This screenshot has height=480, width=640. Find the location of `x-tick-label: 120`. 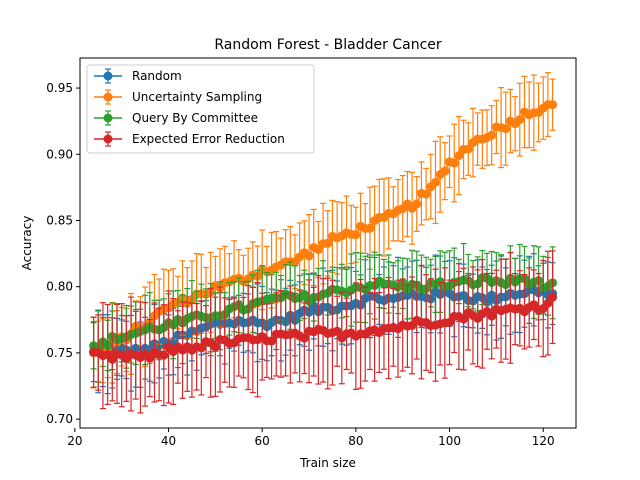

x-tick-label: 120 is located at coordinates (543, 441).